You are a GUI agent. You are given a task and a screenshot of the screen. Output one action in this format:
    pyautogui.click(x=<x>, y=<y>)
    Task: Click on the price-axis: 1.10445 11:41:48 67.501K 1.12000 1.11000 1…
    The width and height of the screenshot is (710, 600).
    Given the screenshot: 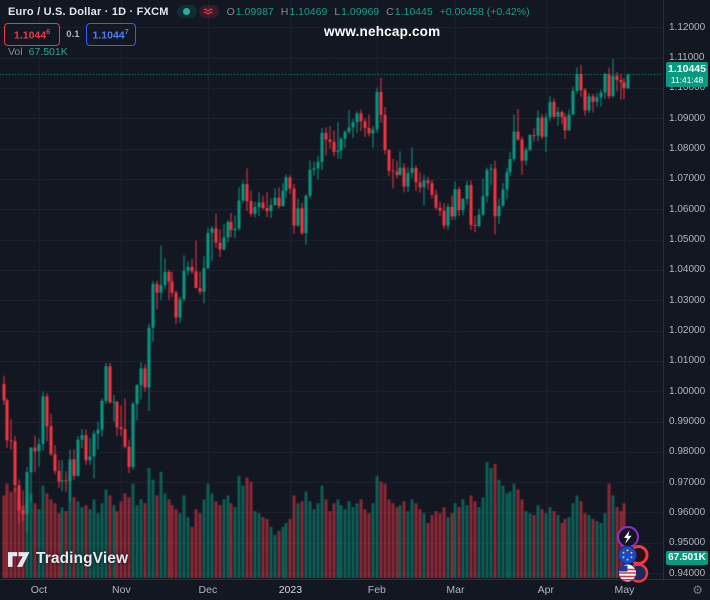 What is the action you would take?
    pyautogui.click(x=686, y=289)
    